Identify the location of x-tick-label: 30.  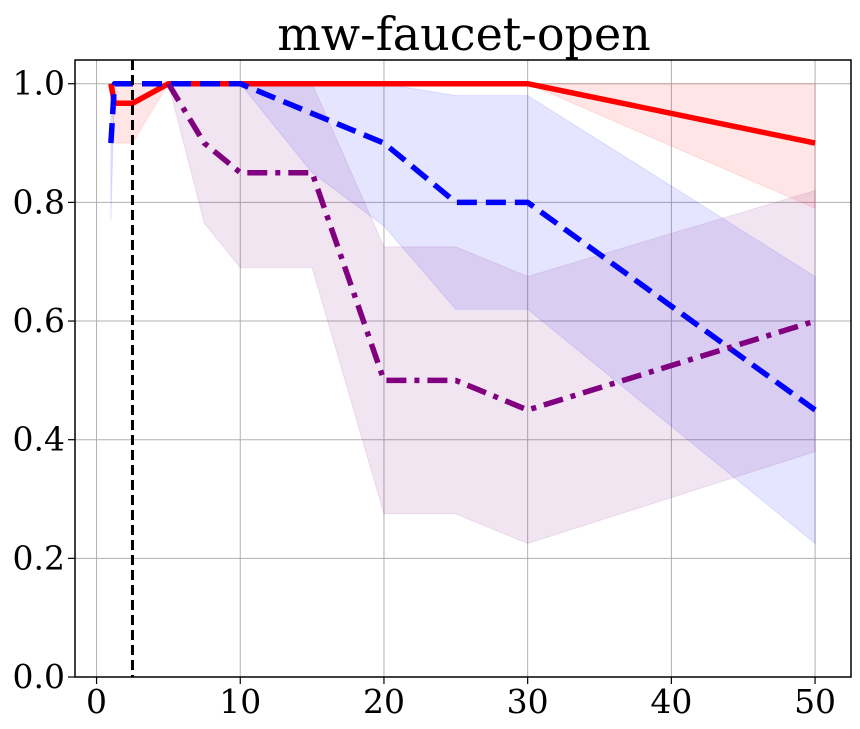
(528, 701).